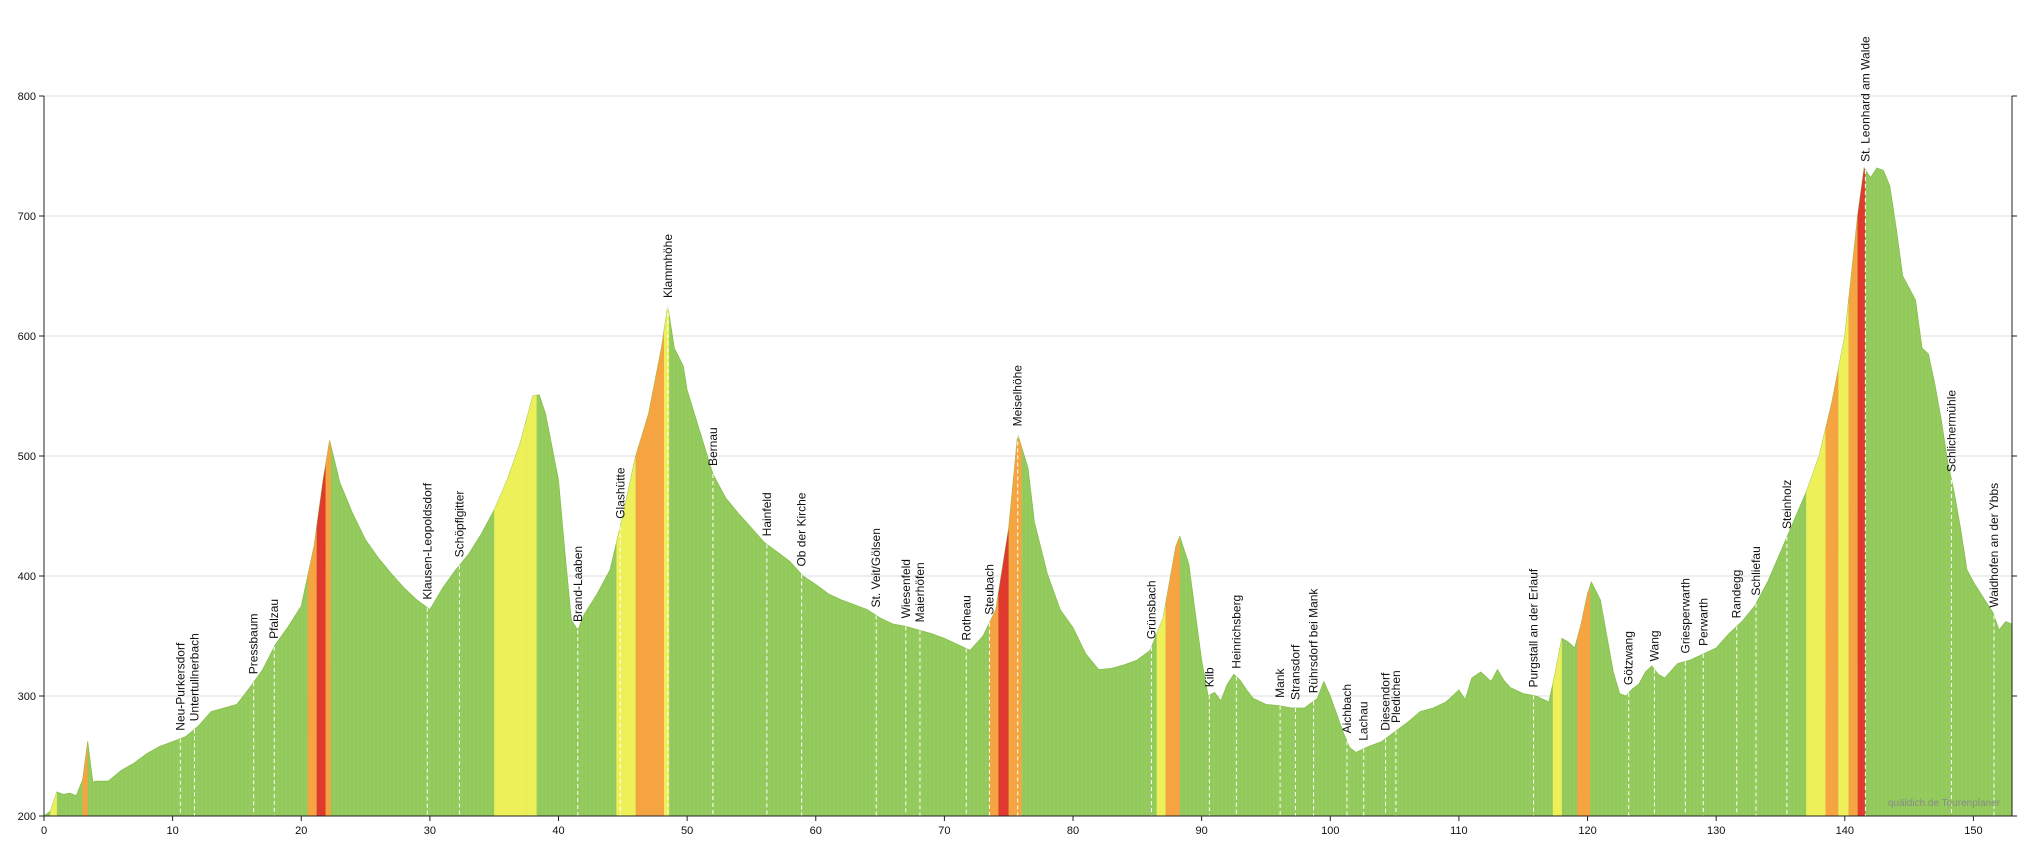 This screenshot has width=2022, height=850. What do you see at coordinates (254, 643) in the screenshot?
I see `place-label: Pressbaum` at bounding box center [254, 643].